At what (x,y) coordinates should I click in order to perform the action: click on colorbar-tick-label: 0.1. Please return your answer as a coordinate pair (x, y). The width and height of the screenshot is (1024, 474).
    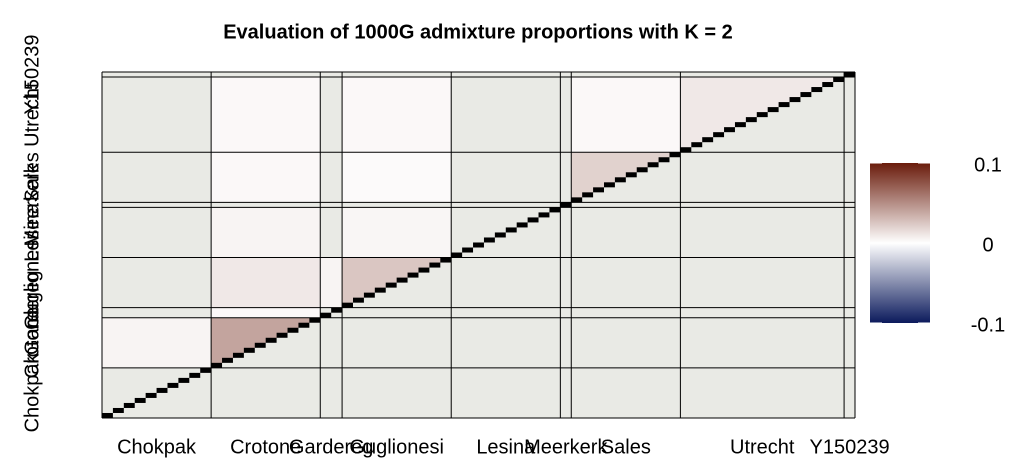
    Looking at the image, I should click on (988, 165).